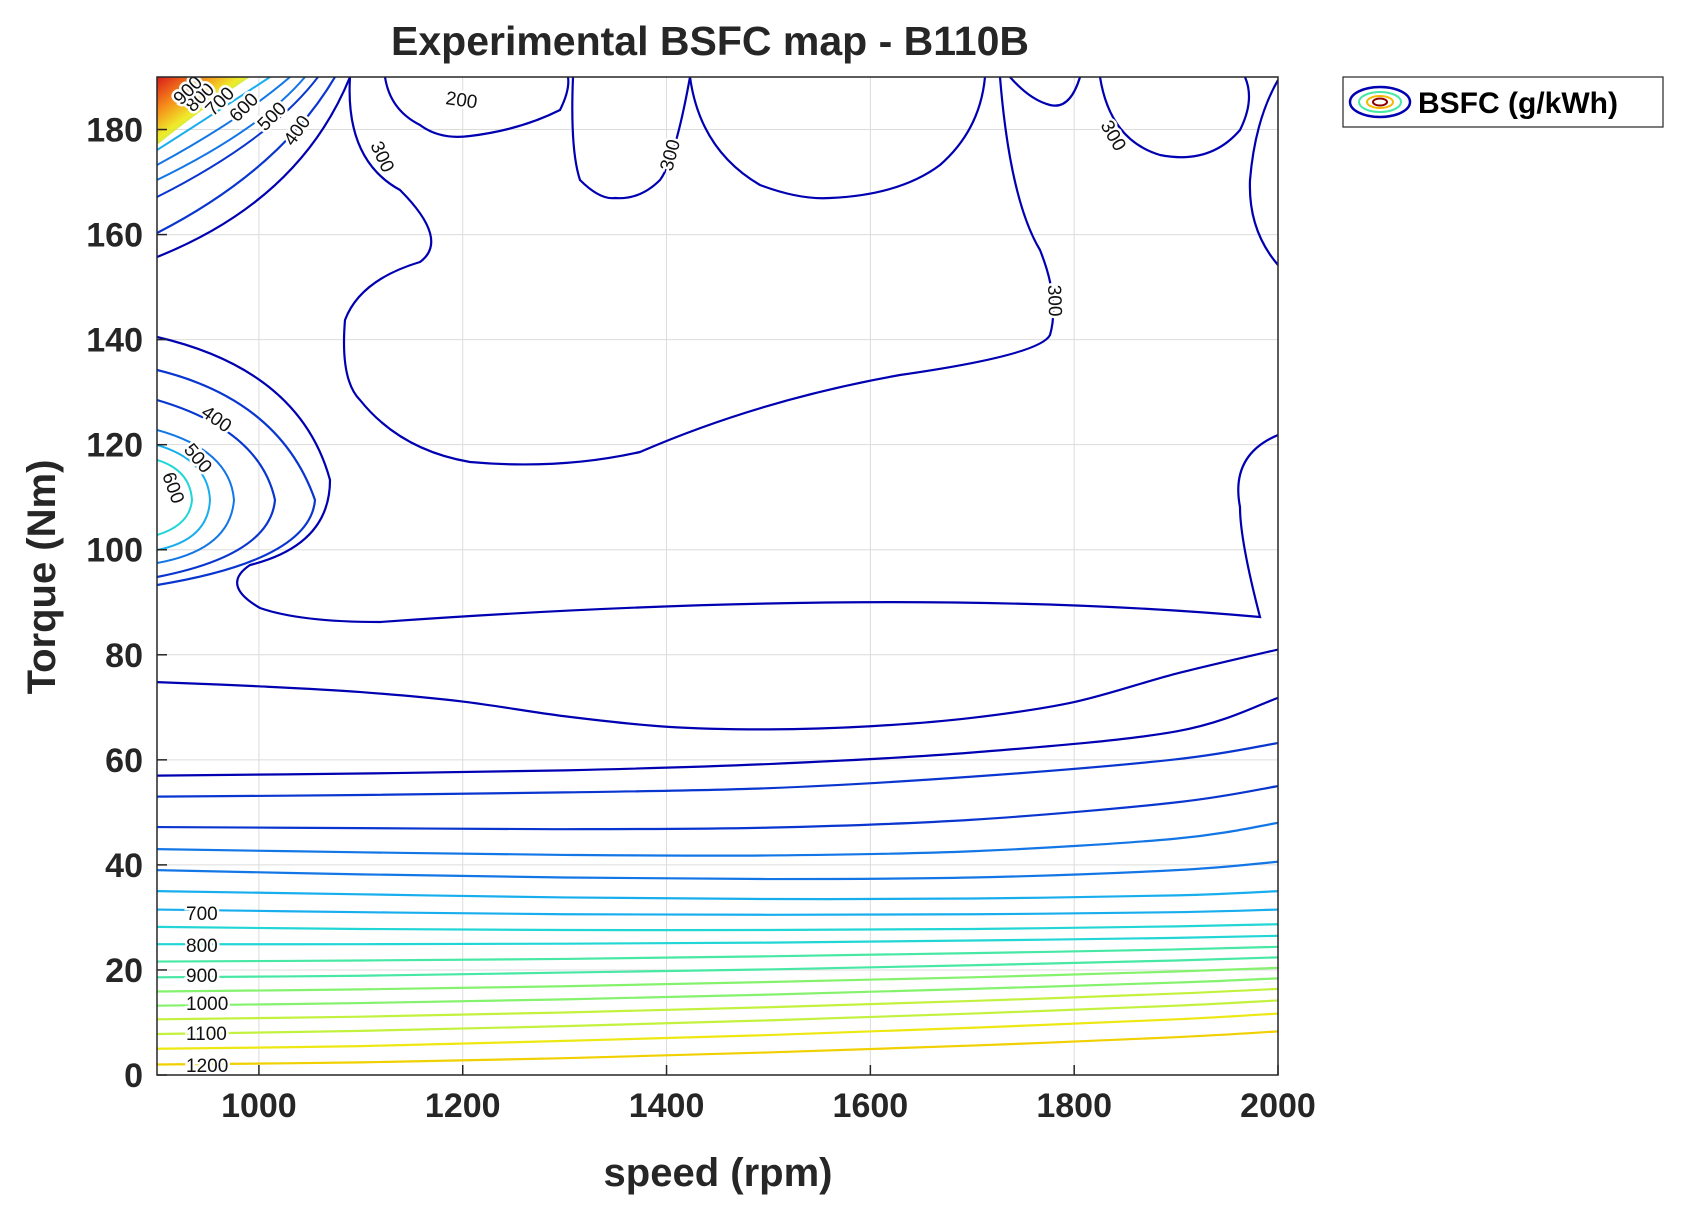 This screenshot has height=1213, width=1684. Describe the element at coordinates (114, 551) in the screenshot. I see `y-tick-label-5: 100` at that location.